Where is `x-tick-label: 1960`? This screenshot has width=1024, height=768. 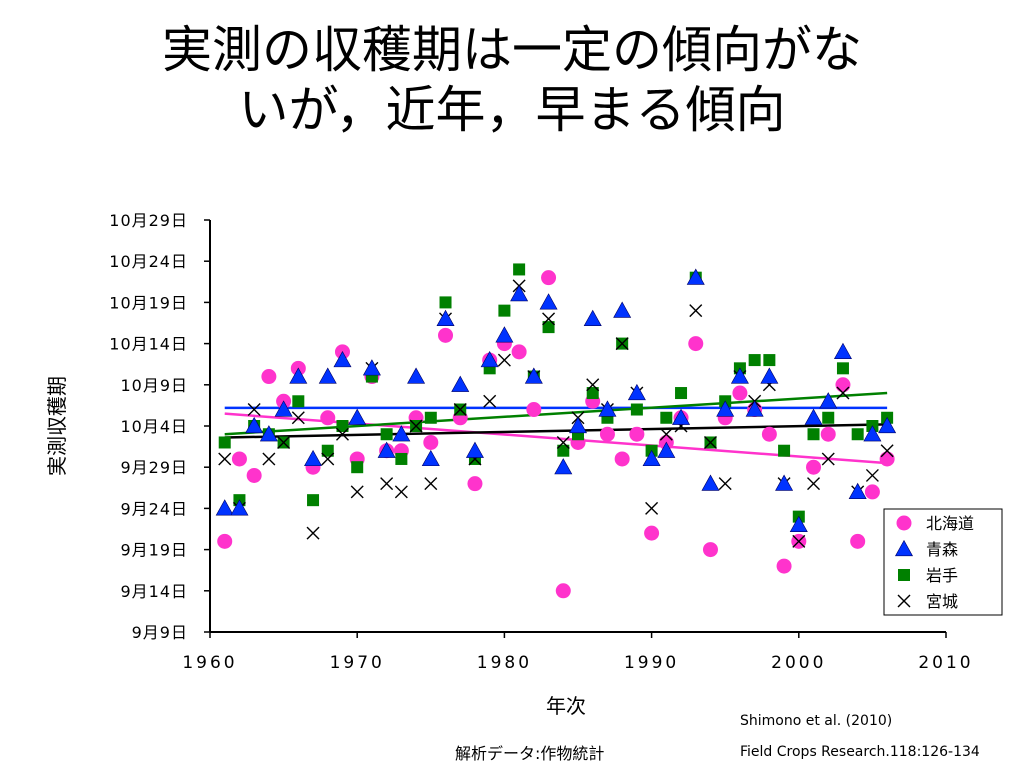
x-tick-label: 1960 is located at coordinates (209, 663).